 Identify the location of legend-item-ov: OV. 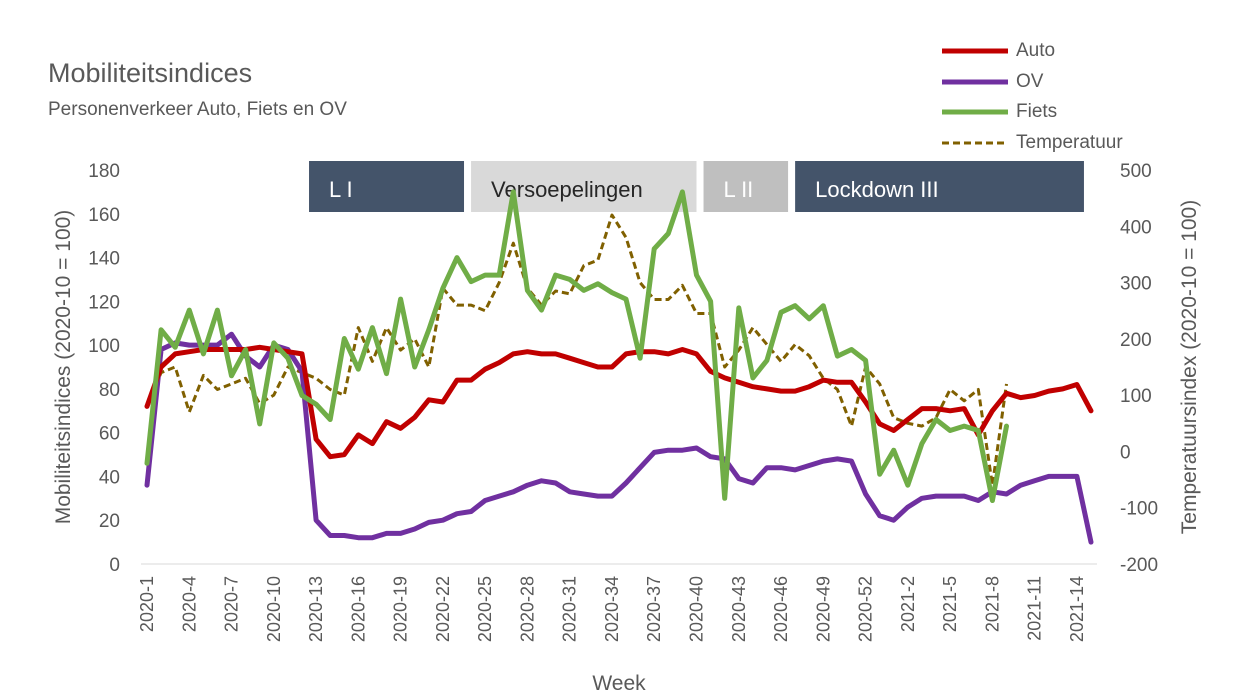
(1032, 82).